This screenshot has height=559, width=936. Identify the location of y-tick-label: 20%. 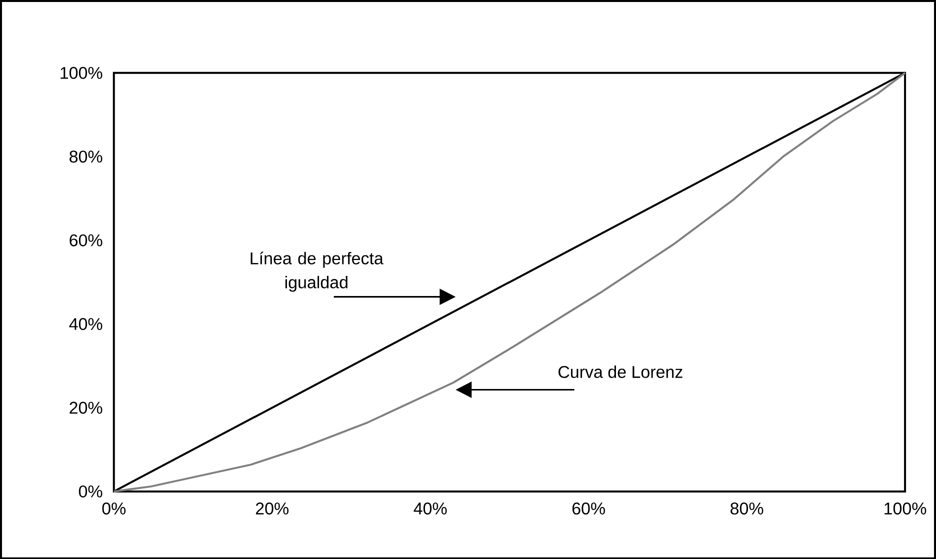
(86, 408).